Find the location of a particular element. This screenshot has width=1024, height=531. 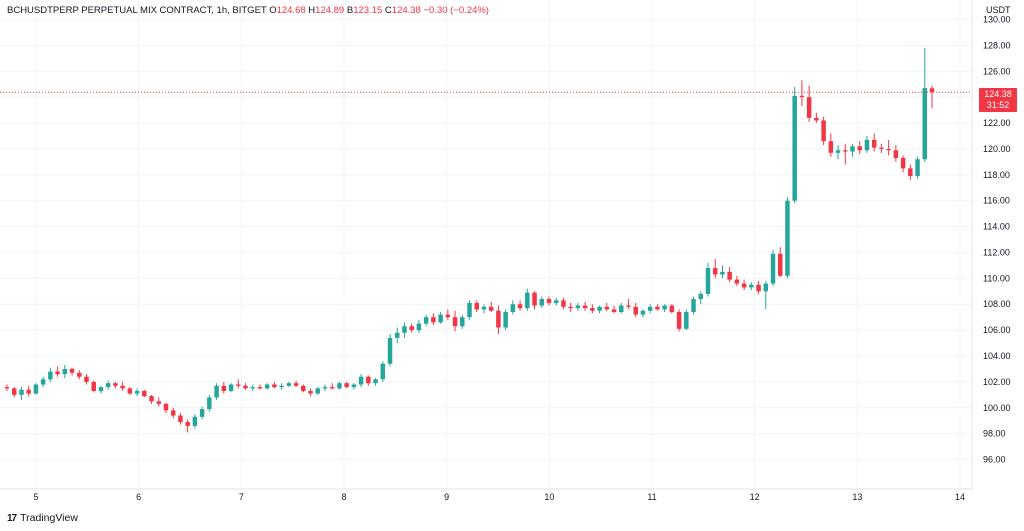

price-tick-label: 108.00 is located at coordinates (997, 304).